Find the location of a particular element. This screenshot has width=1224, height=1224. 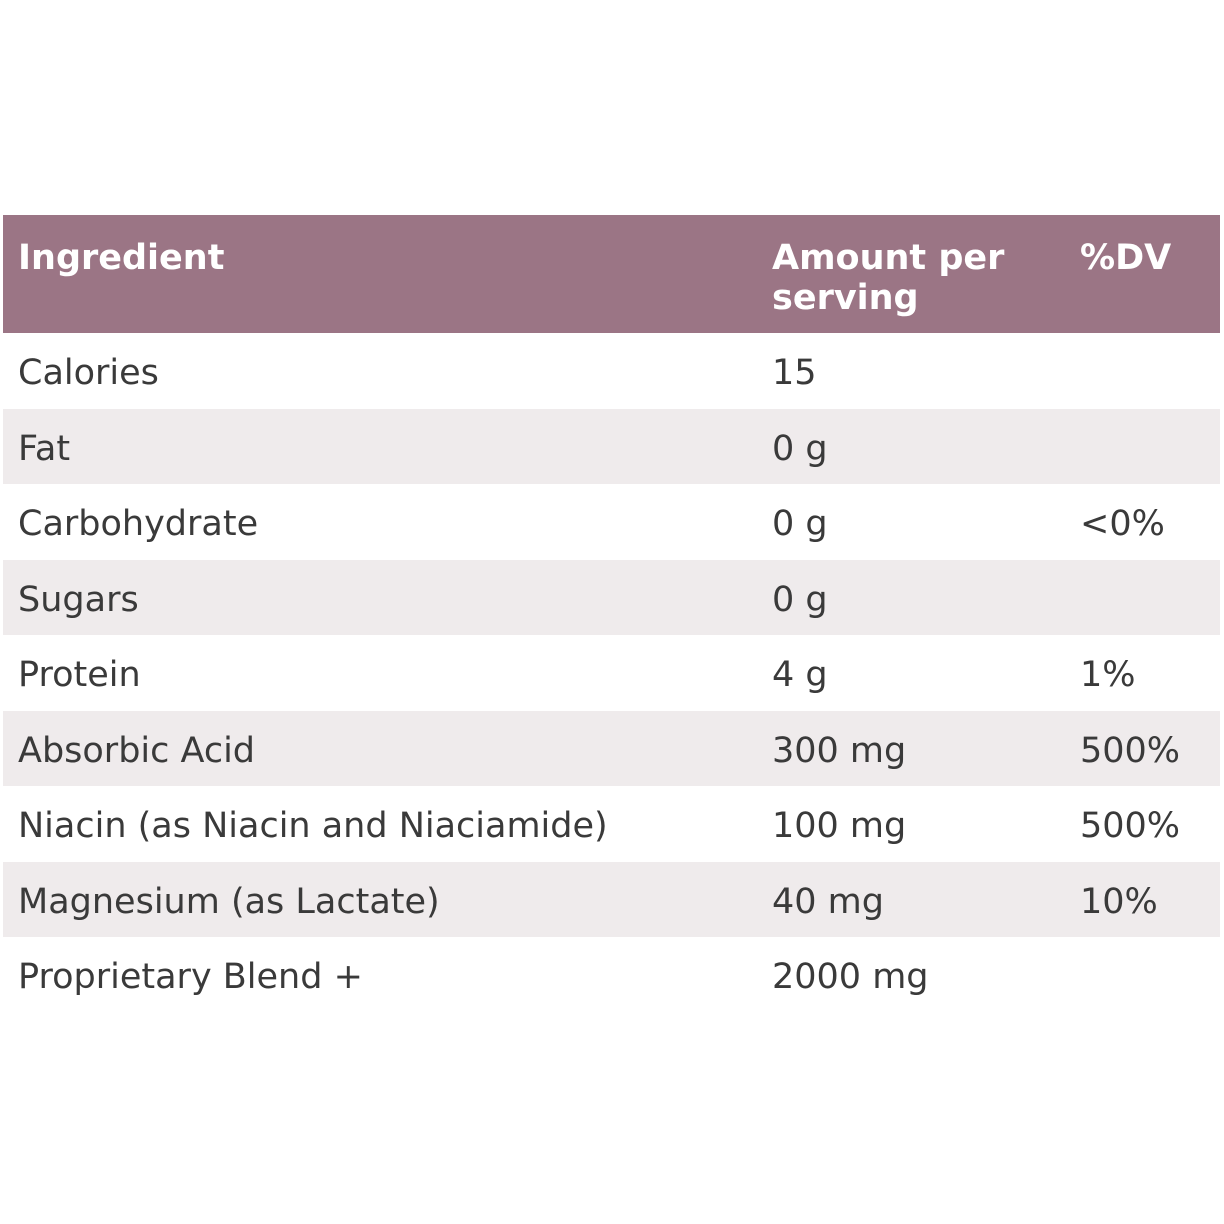

table-row: Carbohydrate 0 g <0% is located at coordinates (611, 522).